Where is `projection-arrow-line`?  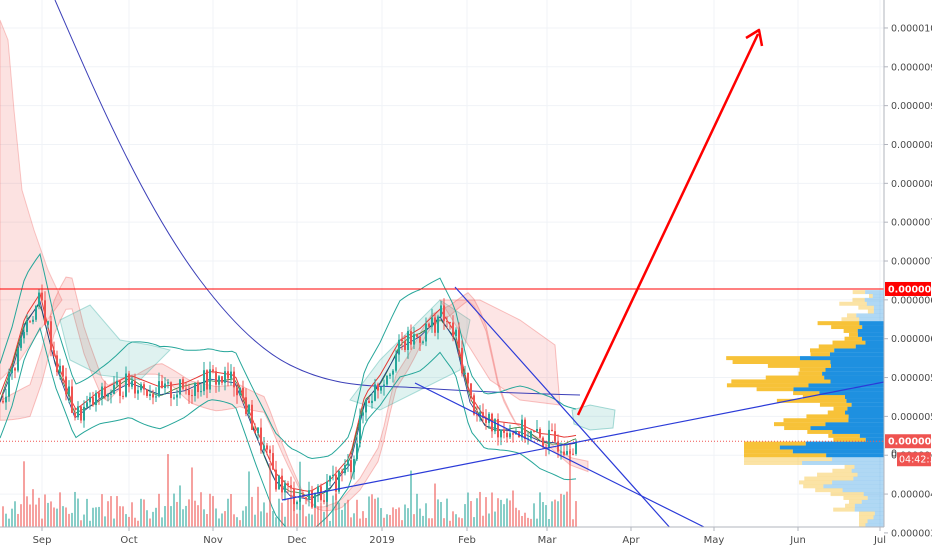 projection-arrow-line is located at coordinates (668, 224).